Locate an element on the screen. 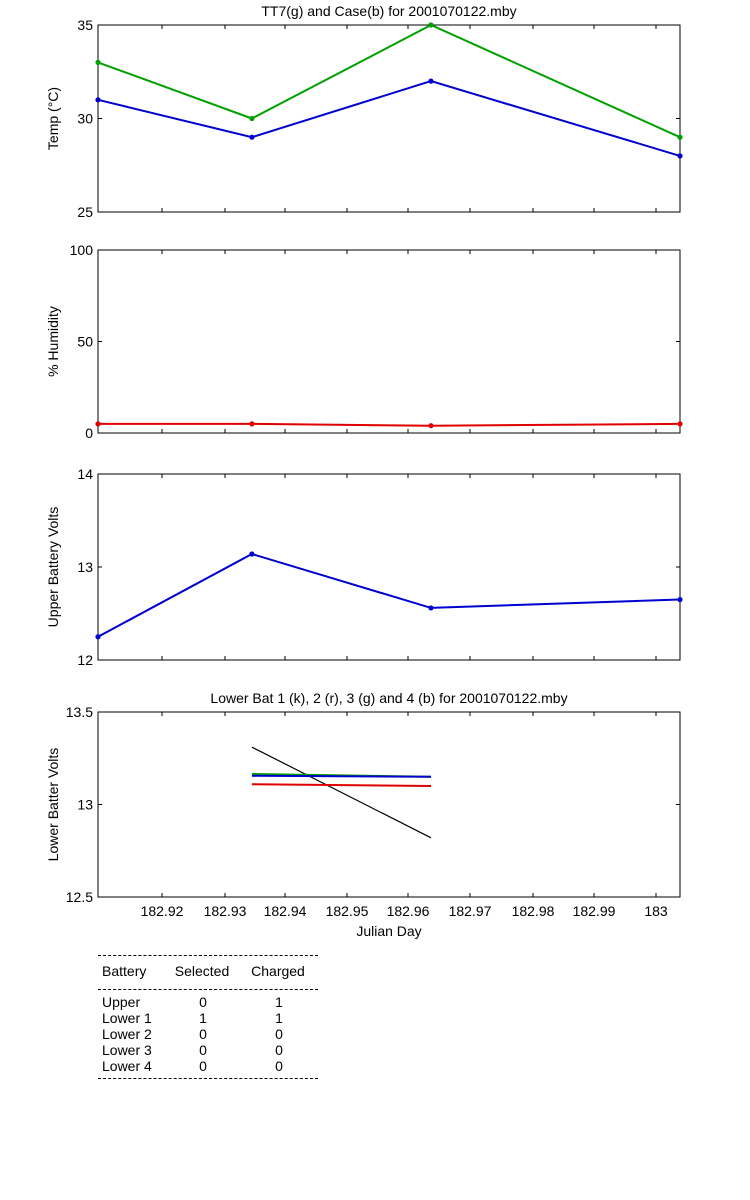  y-tick-label: 30 is located at coordinates (85, 119).